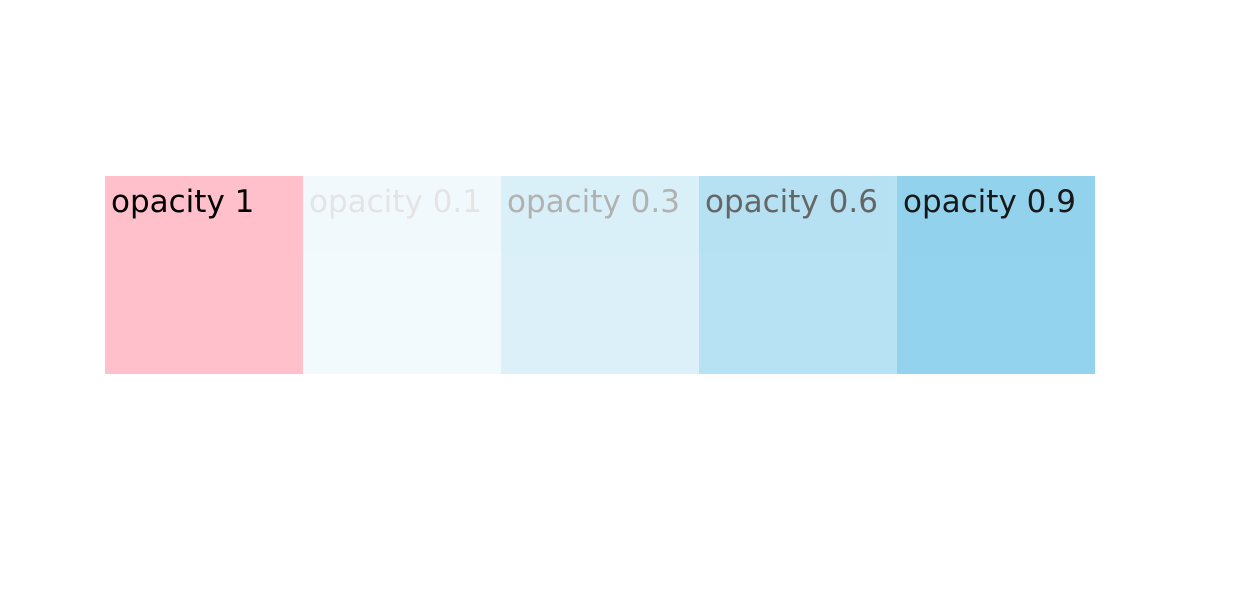  Describe the element at coordinates (791, 202) in the screenshot. I see `opacity-box-label: opacity 0.6` at that location.